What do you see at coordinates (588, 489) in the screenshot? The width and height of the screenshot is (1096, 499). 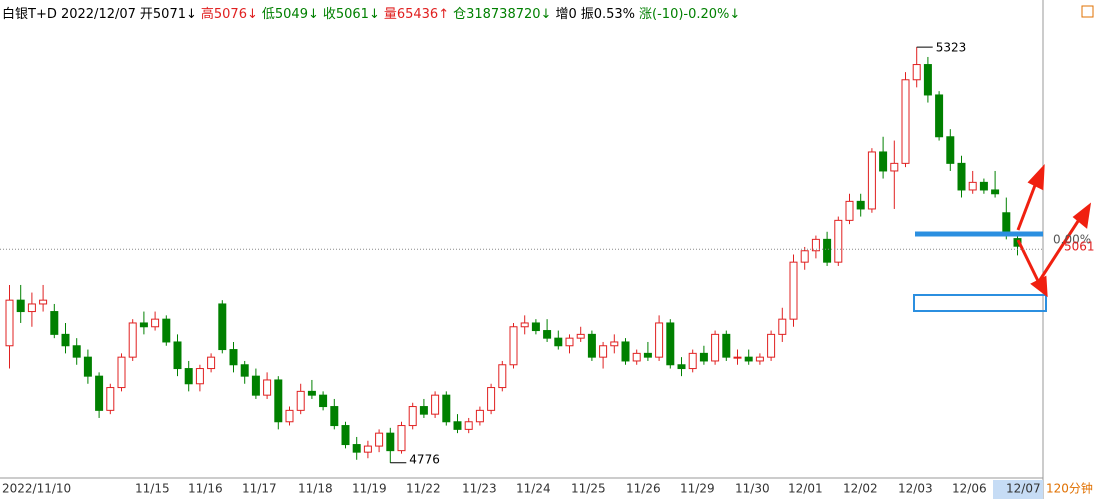 I see `x-tick-label: 11/25` at bounding box center [588, 489].